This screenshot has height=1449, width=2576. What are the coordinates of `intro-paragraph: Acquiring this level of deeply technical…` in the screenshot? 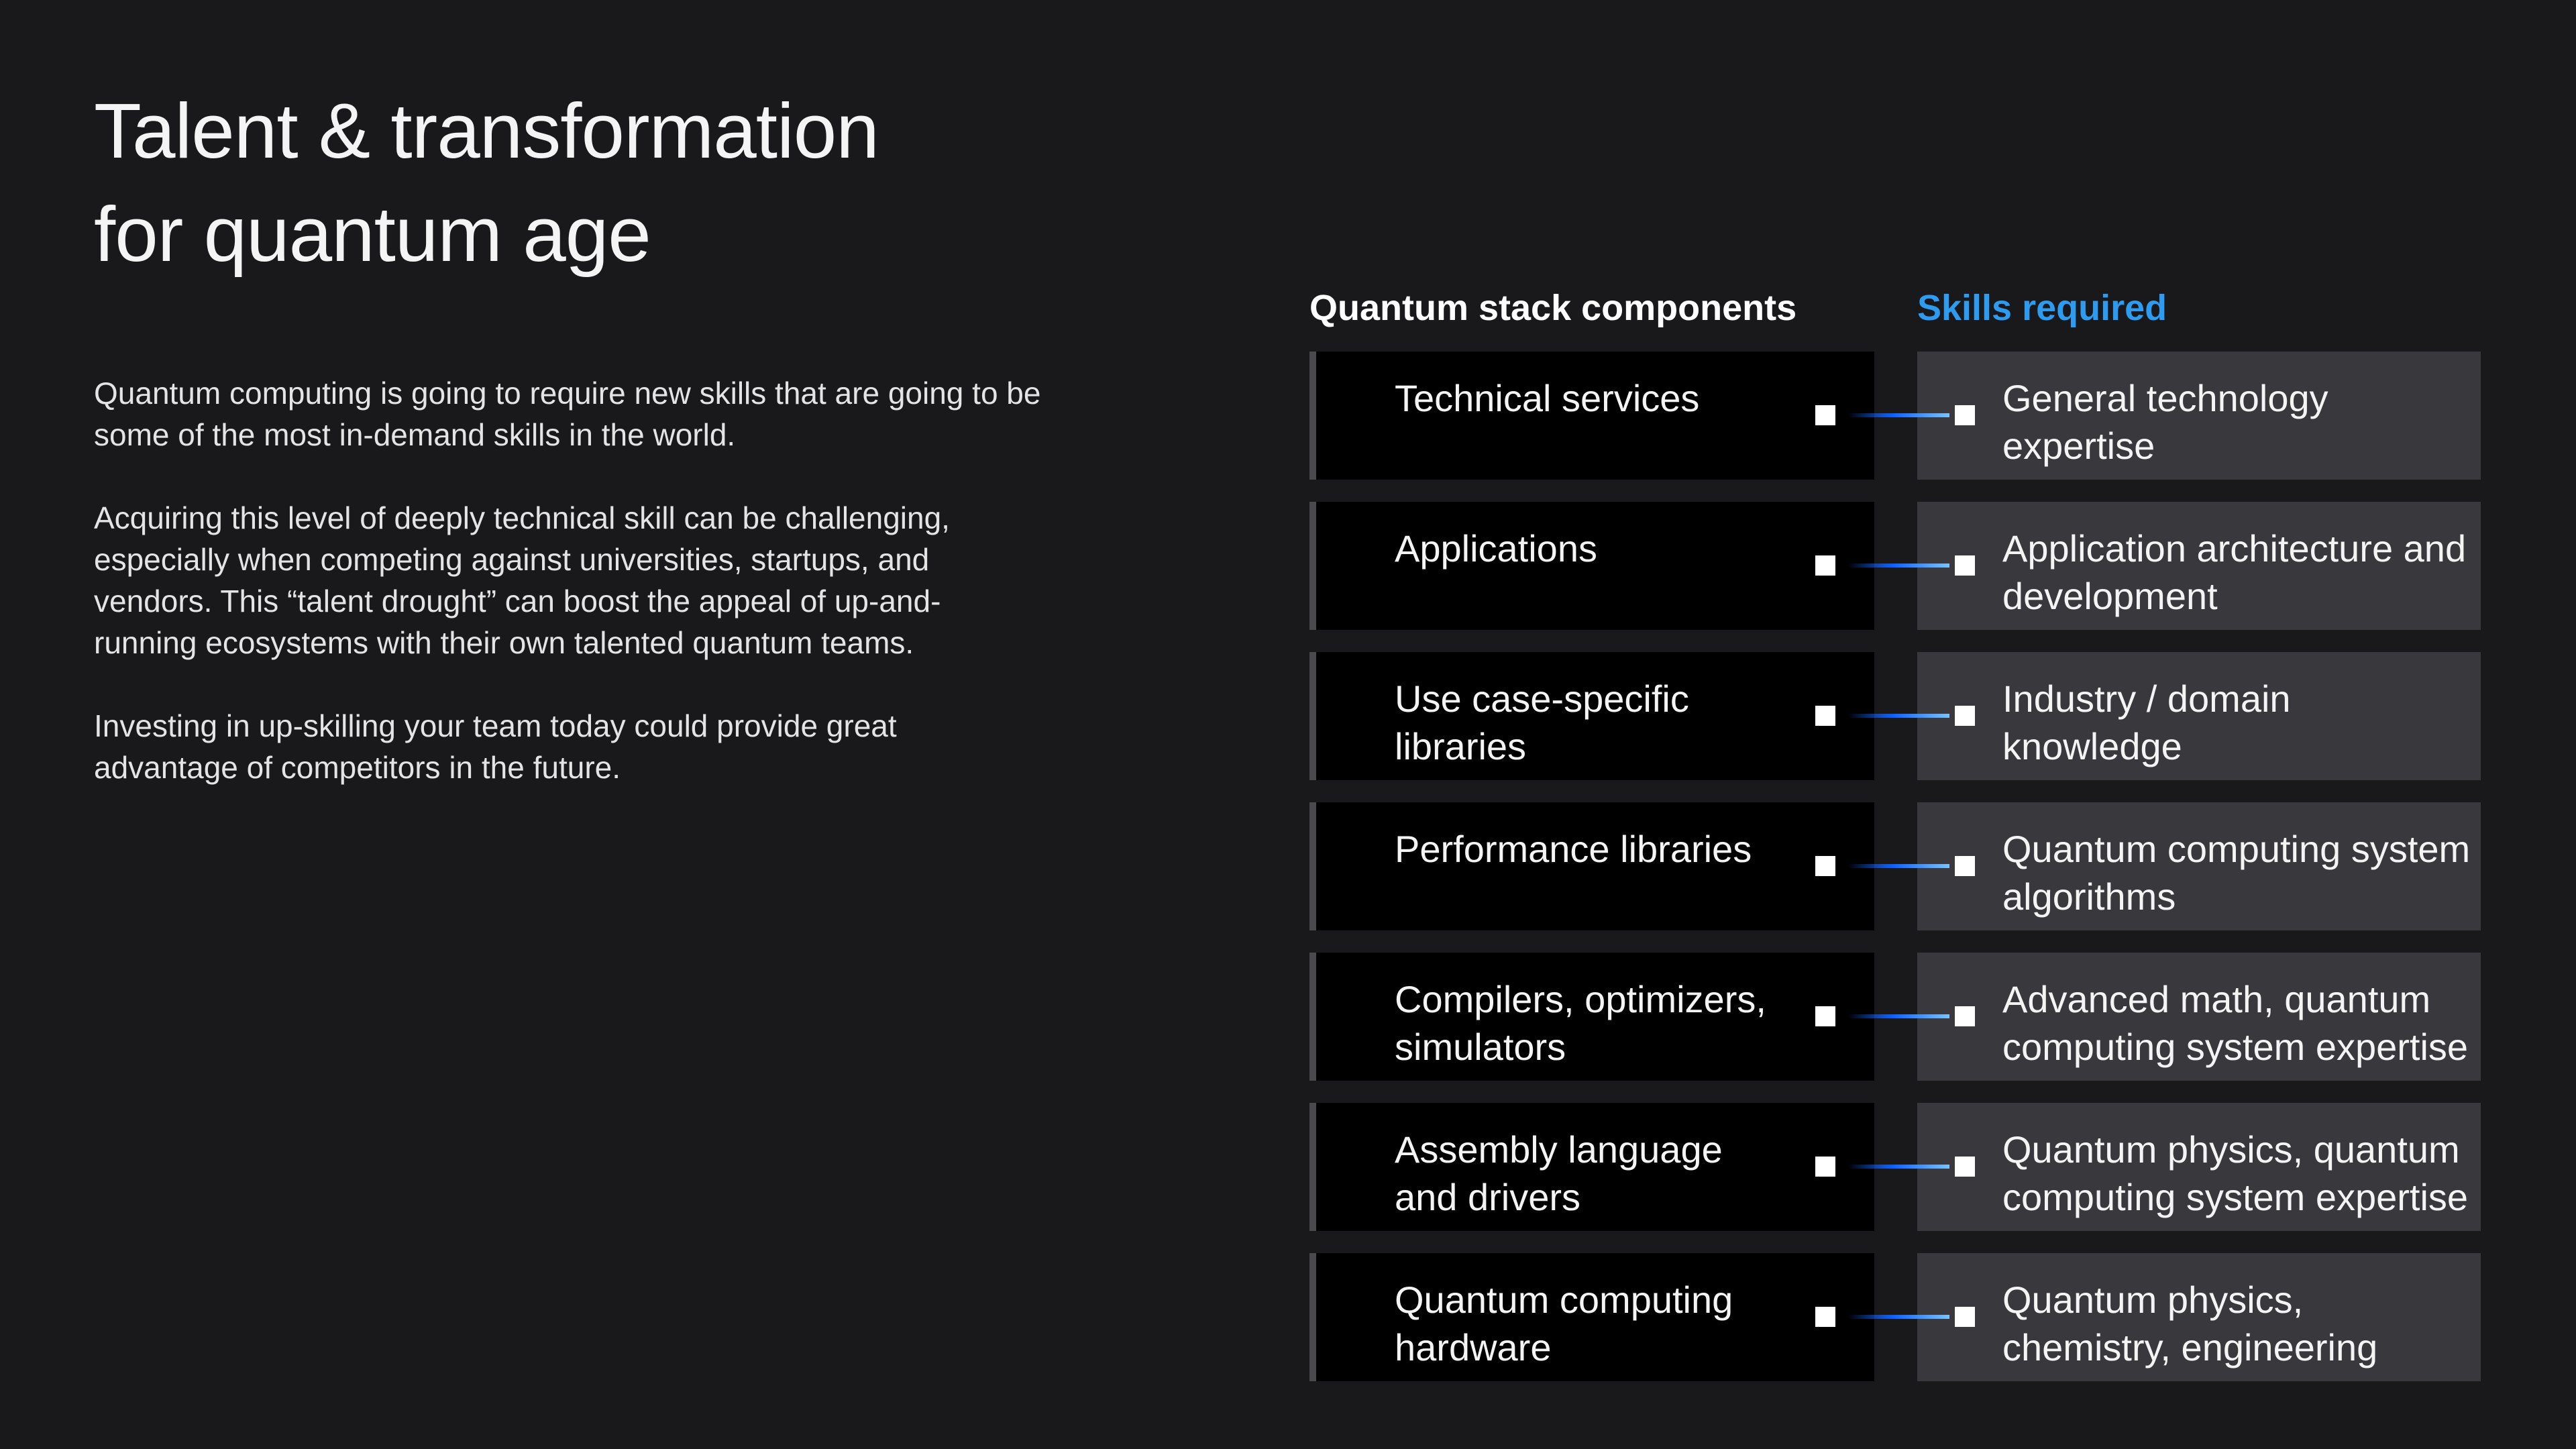 It's located at (522, 580).